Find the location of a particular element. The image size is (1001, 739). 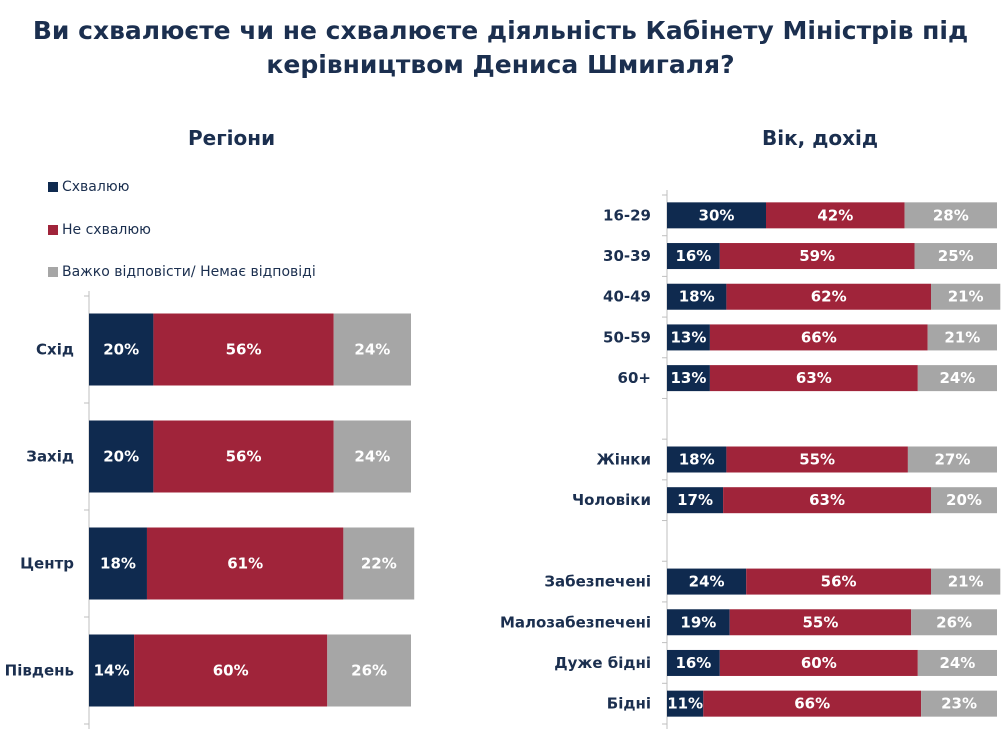

category-label: Південь is located at coordinates (39, 671).